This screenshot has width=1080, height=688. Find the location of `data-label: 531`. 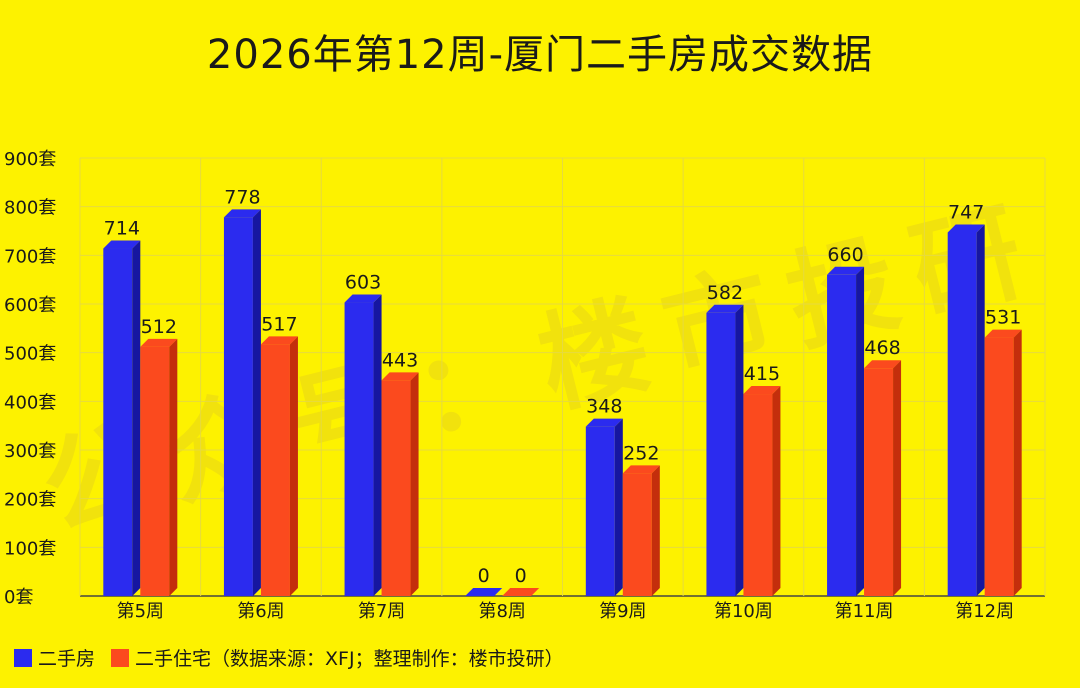

data-label: 531 is located at coordinates (1003, 318).